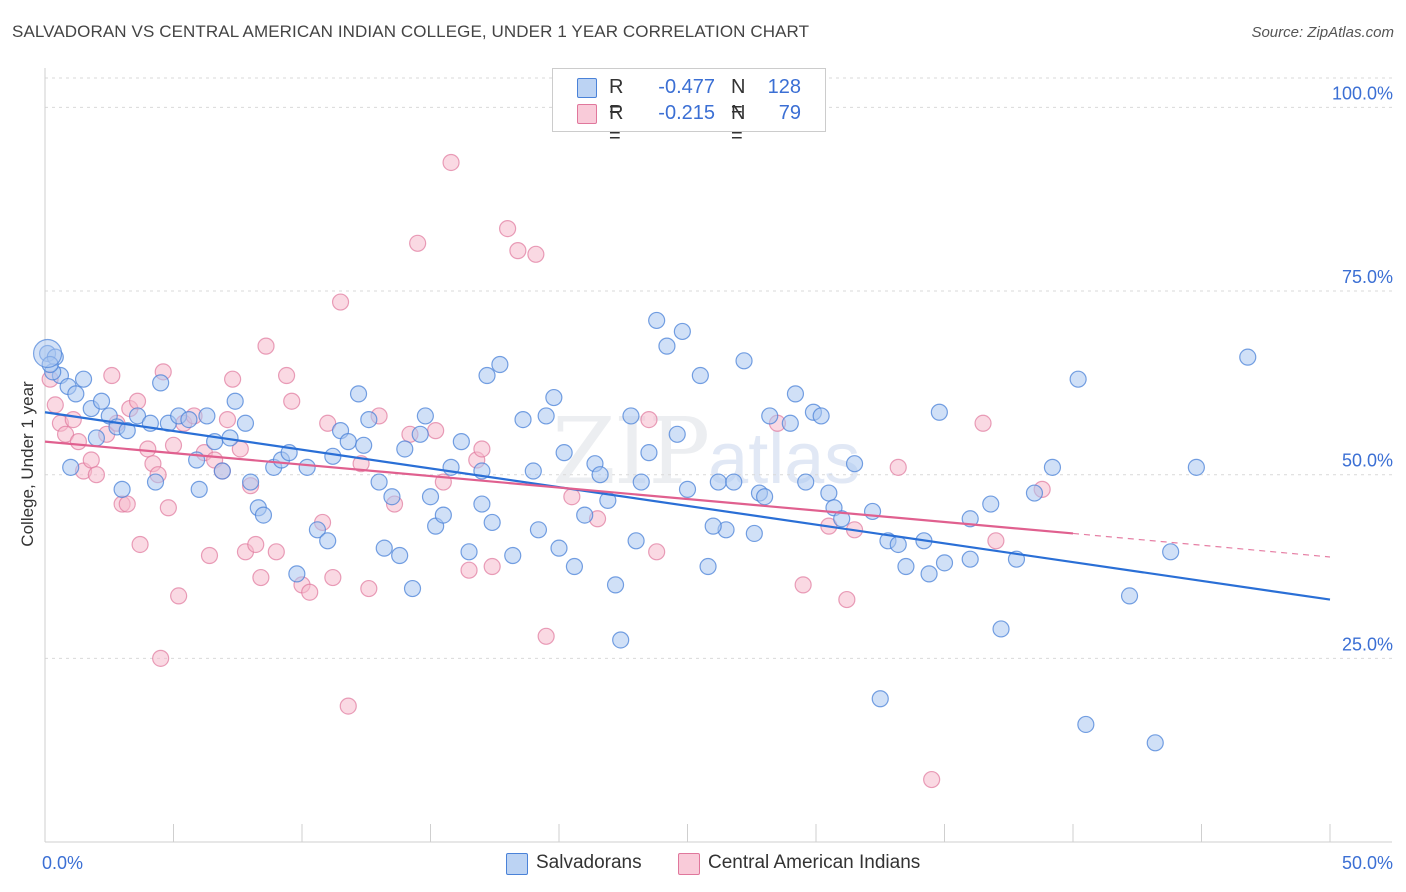 The width and height of the screenshot is (1406, 892). I want to click on y-tick-label: 75.0%, so click(1367, 277).